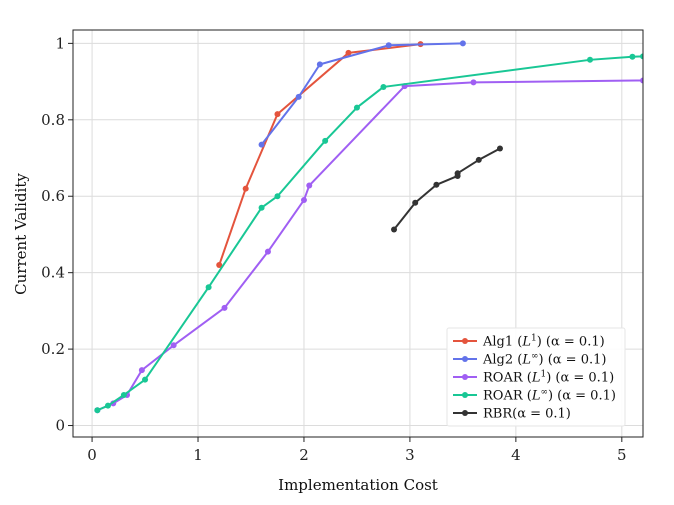  Describe the element at coordinates (53, 120) in the screenshot. I see `y-tick-label: 0.8` at that location.